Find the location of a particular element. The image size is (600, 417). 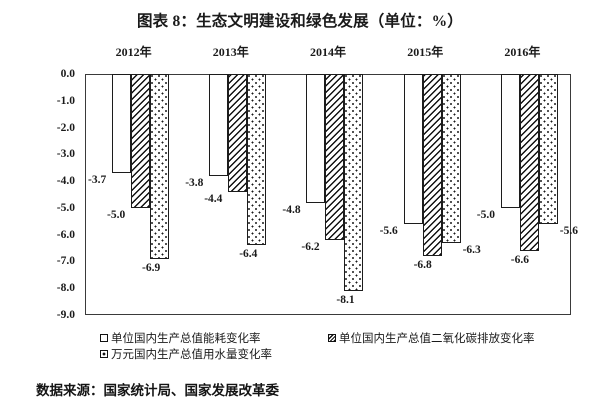

legend-label-0: 单位国内生产总值能耗变化率 is located at coordinates (186, 339).